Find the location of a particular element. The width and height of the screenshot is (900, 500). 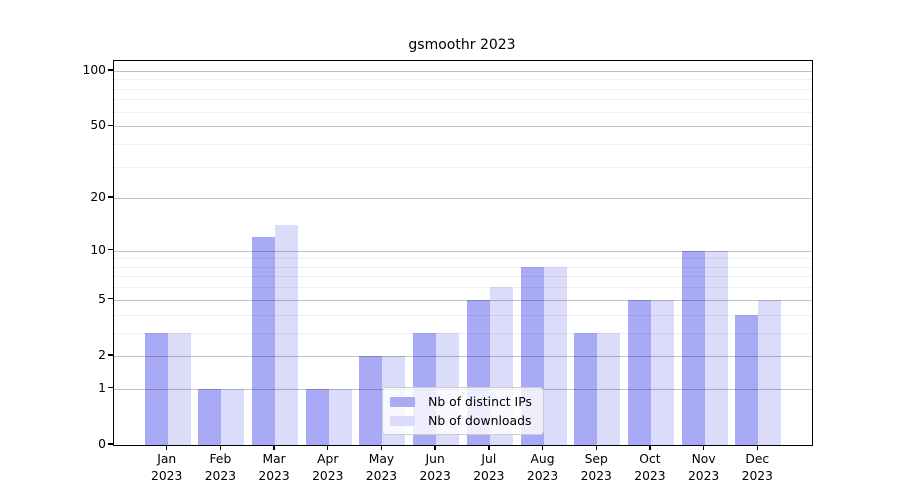

x-tick-label-dec: Dec 2023 is located at coordinates (757, 467).